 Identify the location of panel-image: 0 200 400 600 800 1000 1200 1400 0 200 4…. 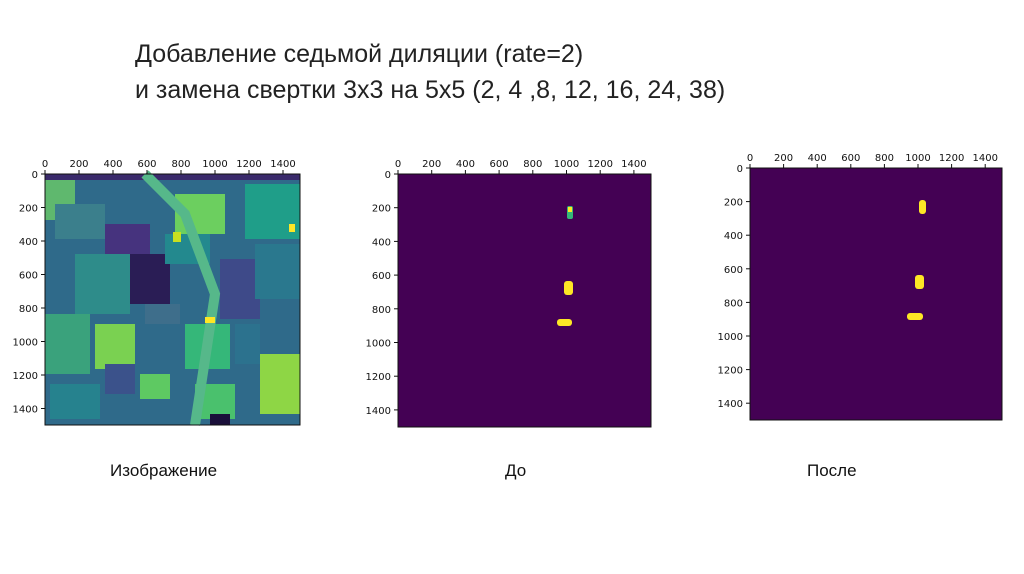
(160, 290).